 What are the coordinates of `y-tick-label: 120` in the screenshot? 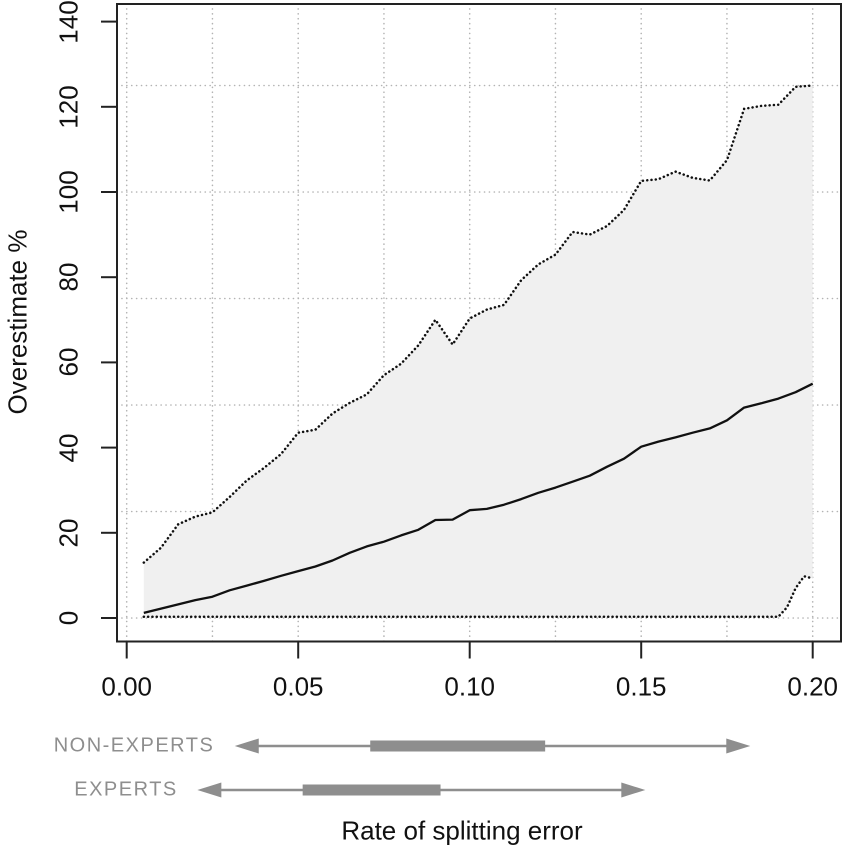 It's located at (68, 107).